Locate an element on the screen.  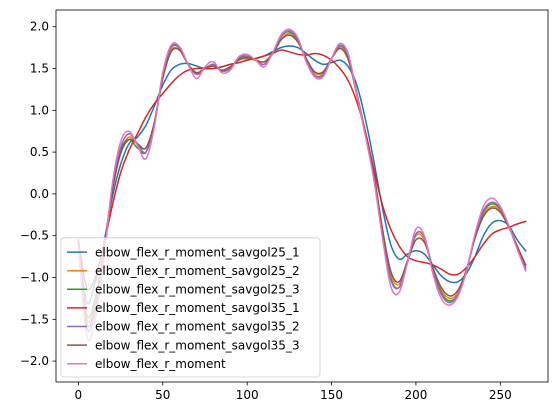
y-tick-label: 0.5 is located at coordinates (39, 152).